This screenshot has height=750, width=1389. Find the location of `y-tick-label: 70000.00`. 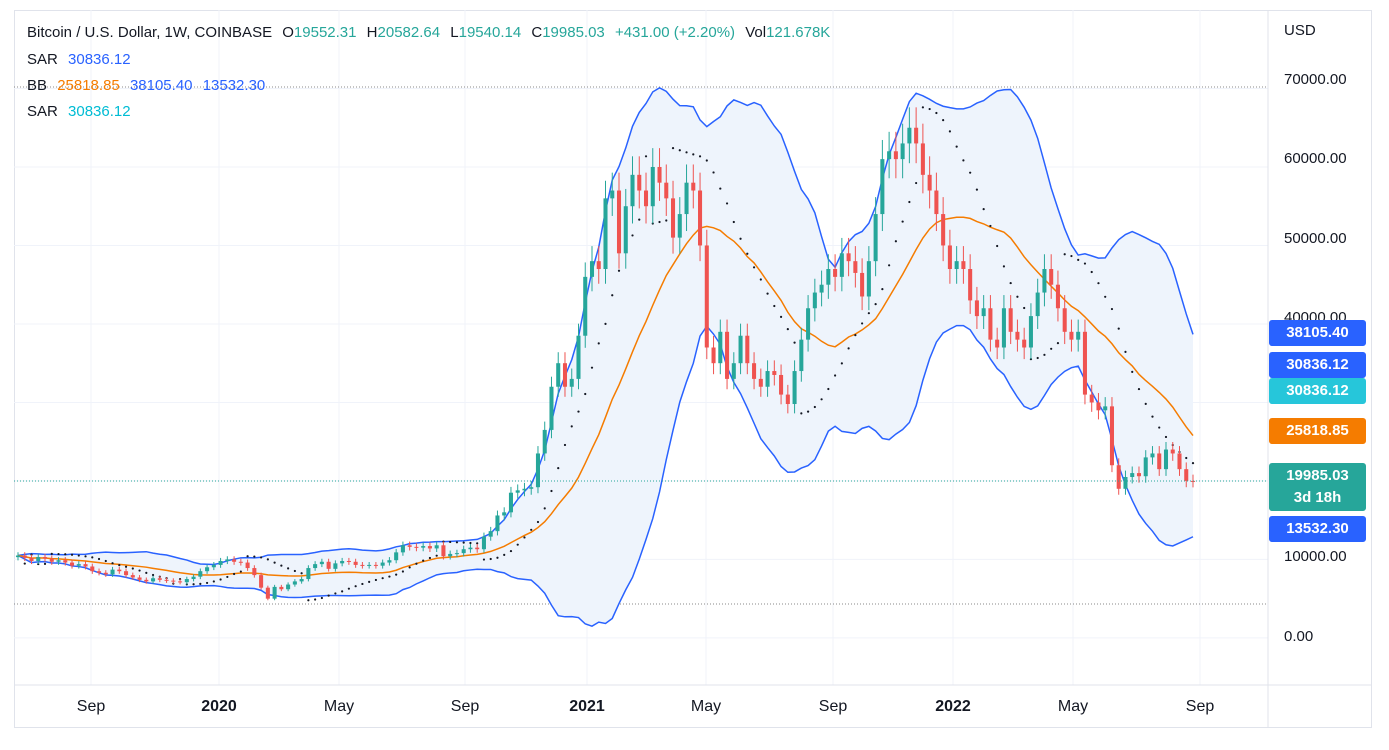

y-tick-label: 70000.00 is located at coordinates (1315, 79).